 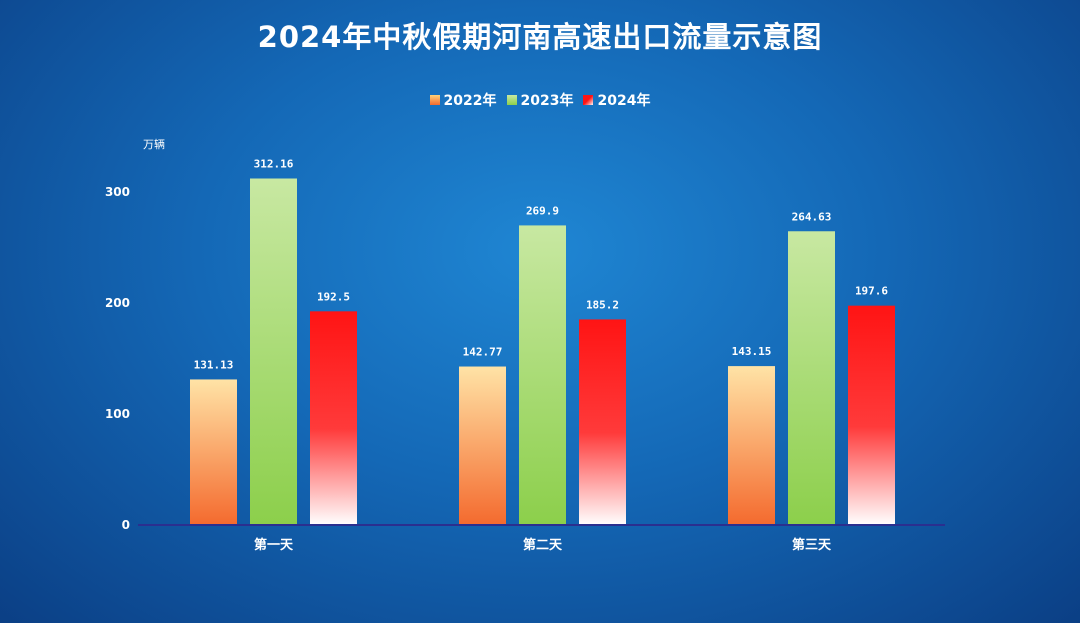 What do you see at coordinates (602, 304) in the screenshot?
I see `bar-value-label: 185.2` at bounding box center [602, 304].